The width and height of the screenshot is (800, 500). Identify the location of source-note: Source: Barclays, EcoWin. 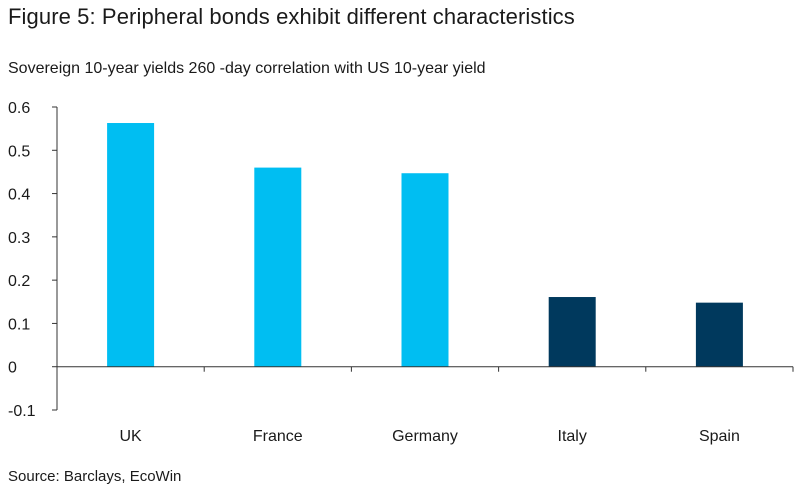
(95, 476).